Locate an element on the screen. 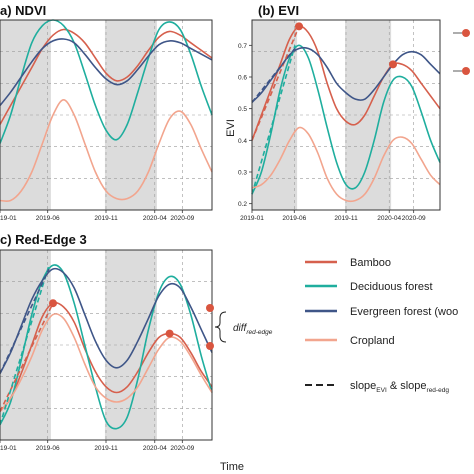  ndvi-series-evergreen is located at coordinates (106, 72).